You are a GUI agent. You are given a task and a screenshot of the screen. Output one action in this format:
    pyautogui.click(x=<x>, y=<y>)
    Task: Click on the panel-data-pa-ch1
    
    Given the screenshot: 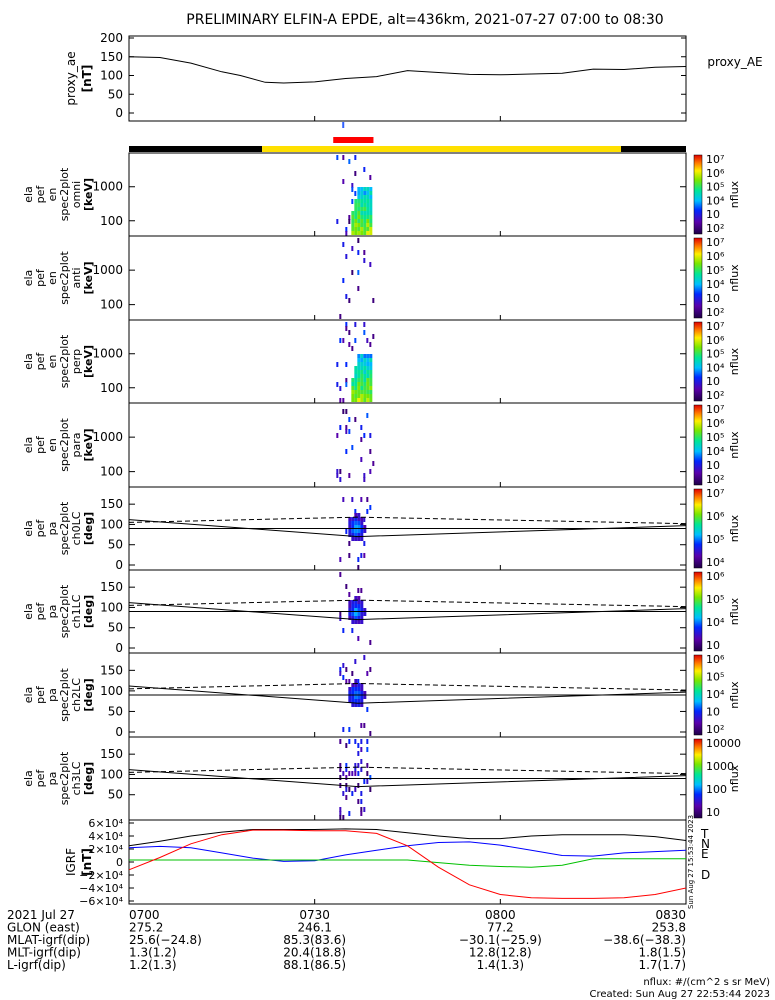 What is the action you would take?
    pyautogui.click(x=355, y=608)
    